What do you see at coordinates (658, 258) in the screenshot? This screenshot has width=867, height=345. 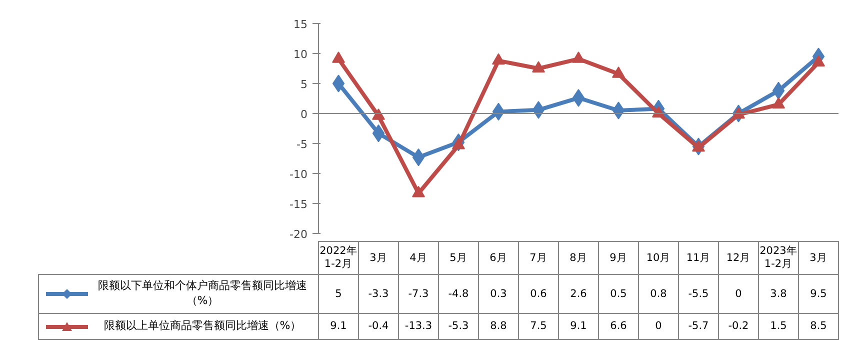 I see `x-tick-label: 10月` at bounding box center [658, 258].